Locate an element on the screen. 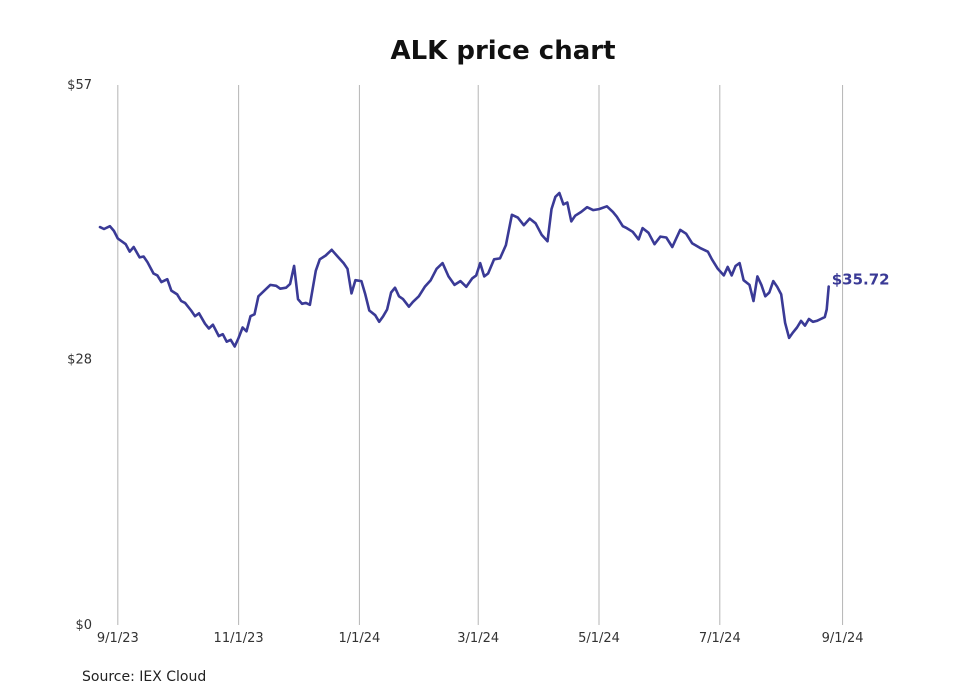  x-tick-label-3: 3/1/24 is located at coordinates (478, 638).